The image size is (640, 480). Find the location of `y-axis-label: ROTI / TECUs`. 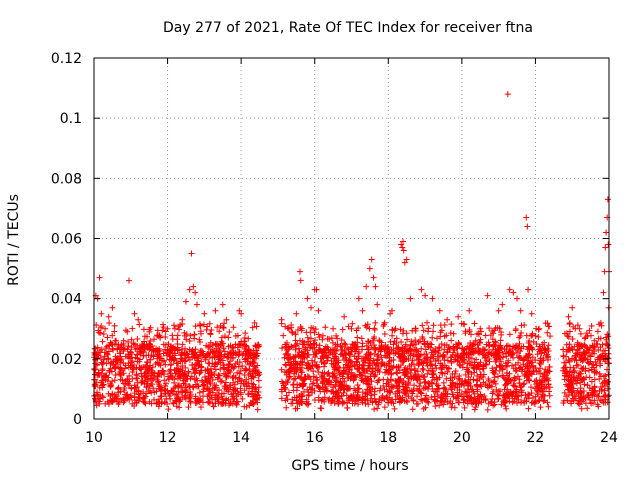

y-axis-label: ROTI / TECUs is located at coordinates (14, 240).